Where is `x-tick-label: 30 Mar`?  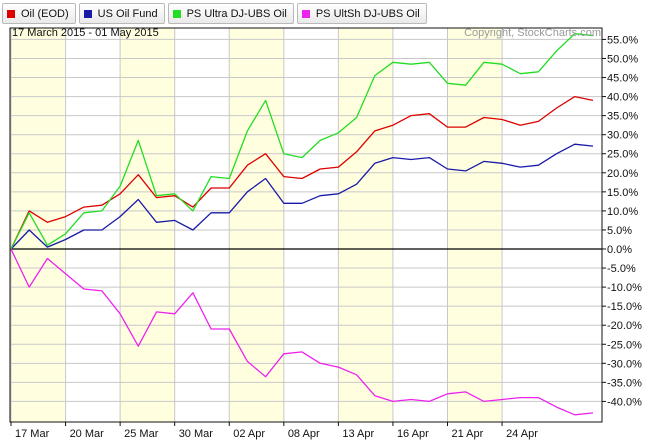
x-tick-label: 30 Mar is located at coordinates (196, 434).